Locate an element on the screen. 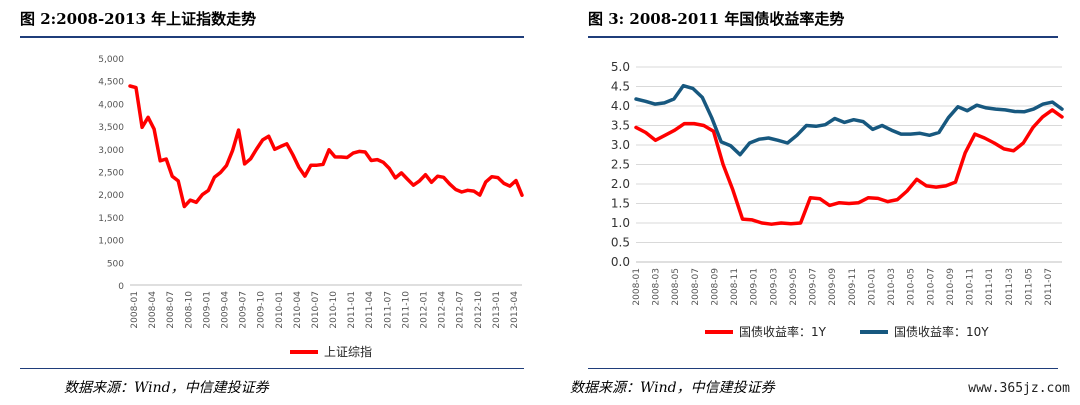  left-x-tick-label: 2008-01 is located at coordinates (135, 310).